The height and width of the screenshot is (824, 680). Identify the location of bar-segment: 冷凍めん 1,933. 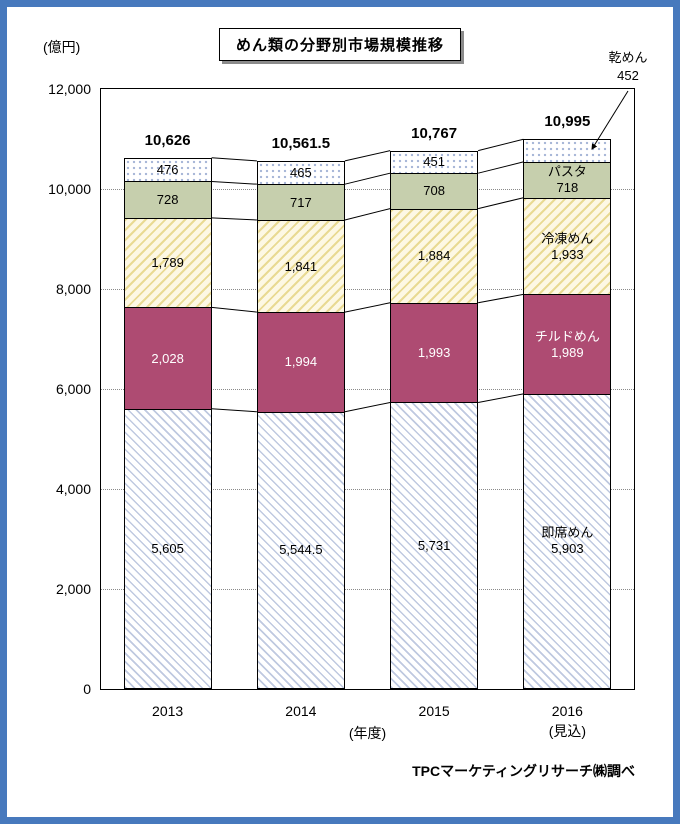
(567, 246).